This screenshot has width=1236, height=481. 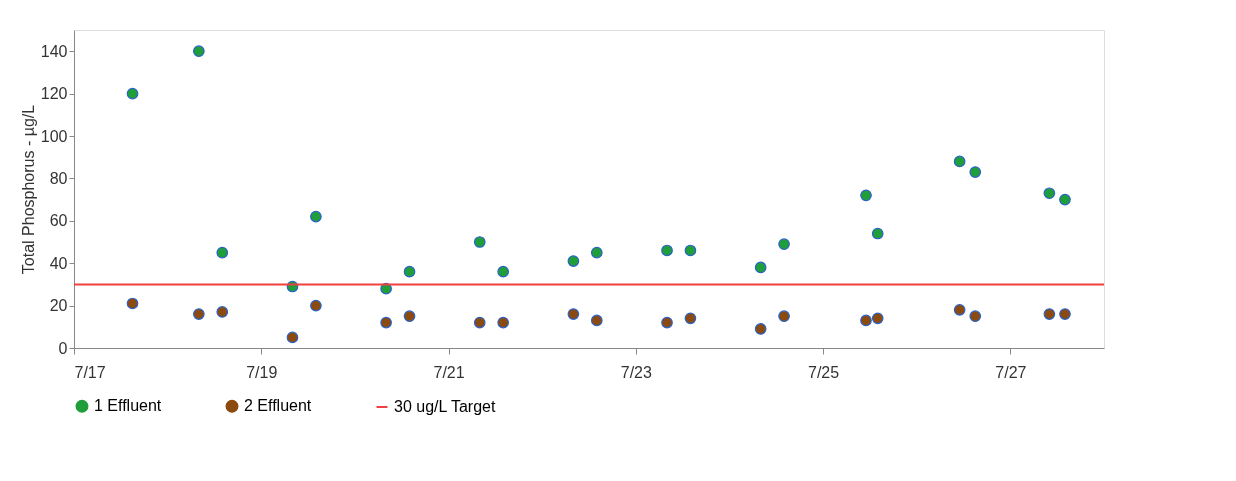 What do you see at coordinates (58, 221) in the screenshot?
I see `y-tick-label: 60` at bounding box center [58, 221].